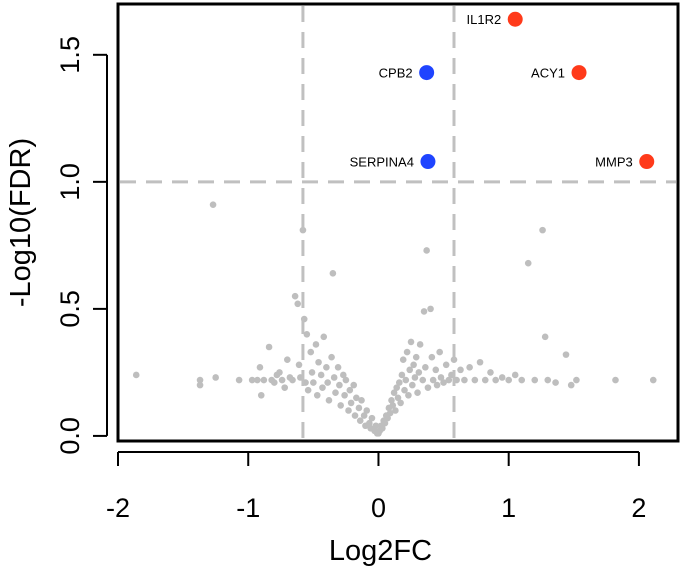 Image resolution: width=685 pixels, height=571 pixels. What do you see at coordinates (484, 19) in the screenshot?
I see `gene-label: IL1R2` at bounding box center [484, 19].